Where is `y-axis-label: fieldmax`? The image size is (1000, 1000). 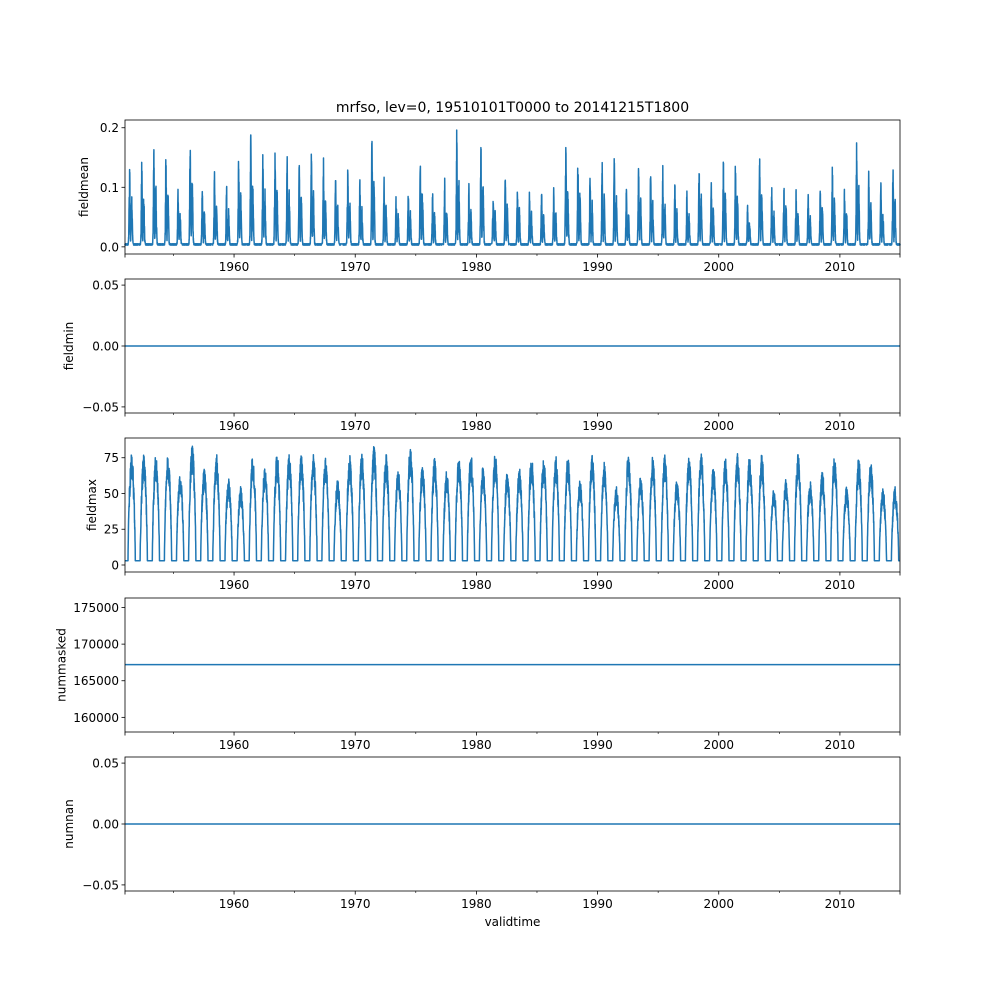
y-axis-label: fieldmax is located at coordinates (92, 505).